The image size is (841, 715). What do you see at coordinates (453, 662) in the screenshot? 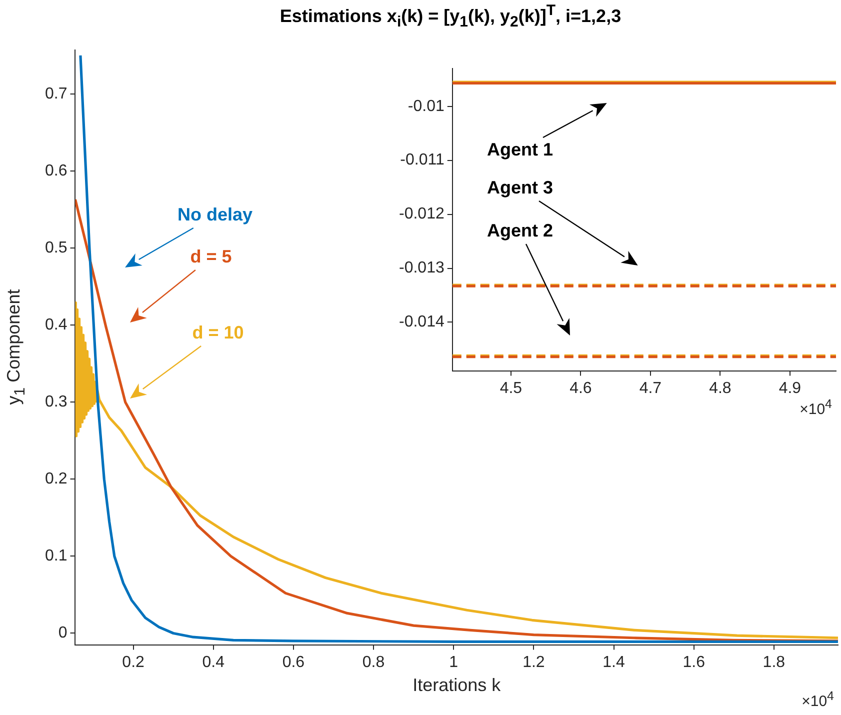
I see `x-tick-label: 1` at bounding box center [453, 662].